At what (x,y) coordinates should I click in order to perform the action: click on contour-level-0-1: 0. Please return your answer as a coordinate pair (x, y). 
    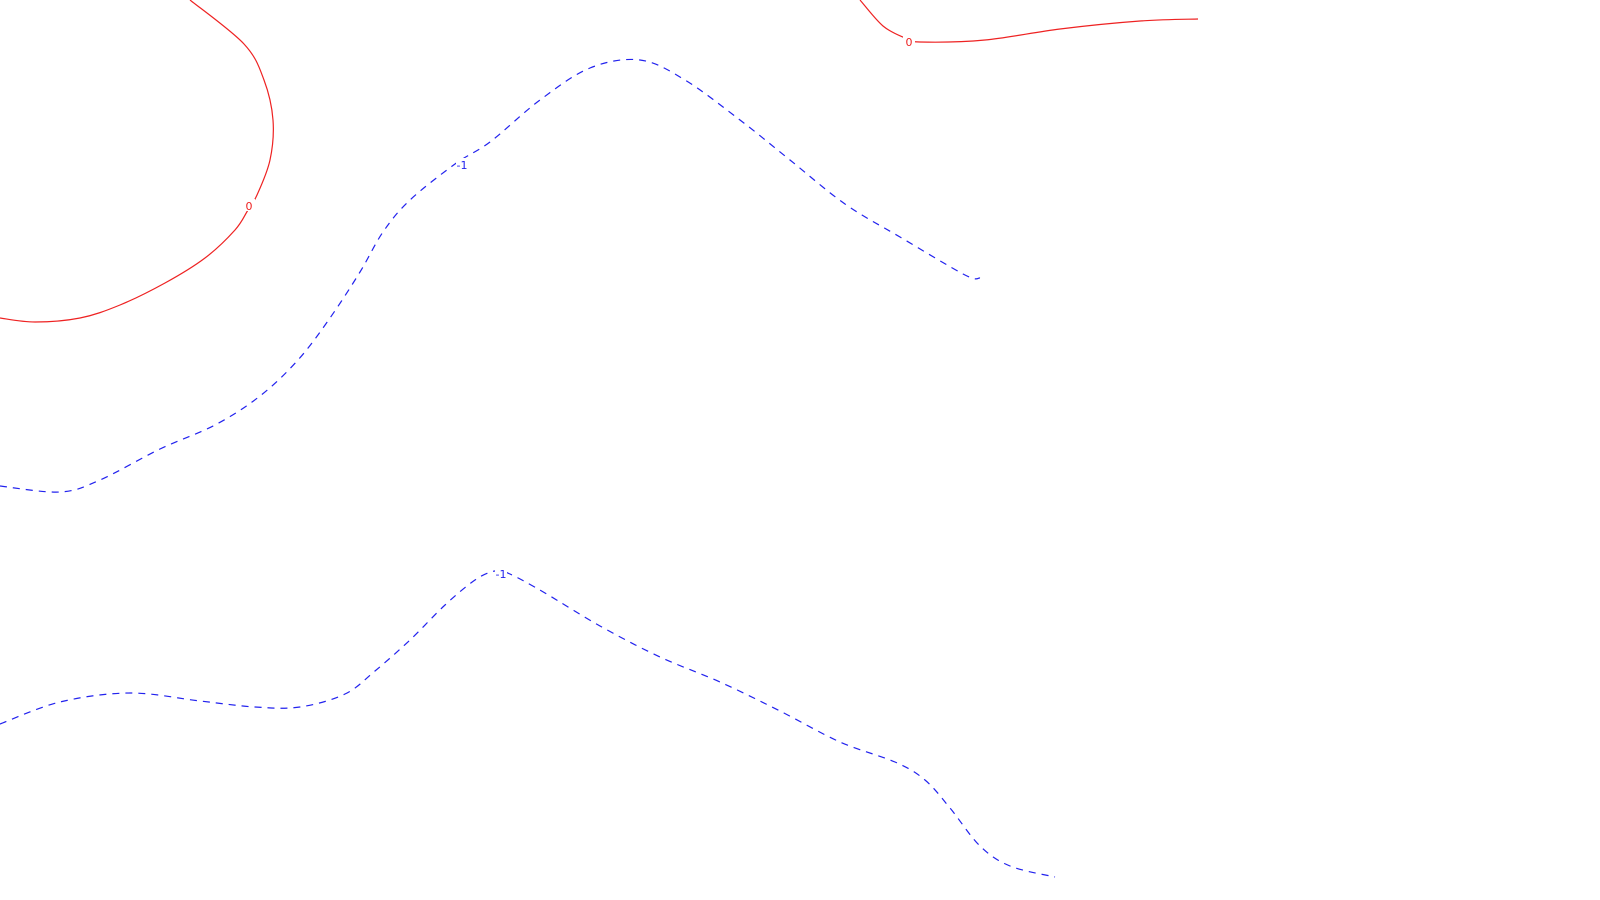
    Looking at the image, I should click on (1029, 24).